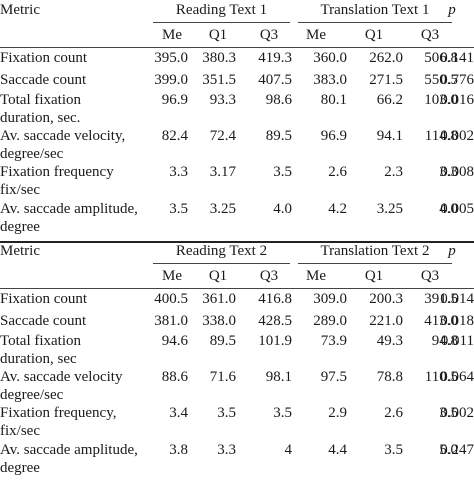  I want to click on row-label: Fixation frequency, so click(57, 172).